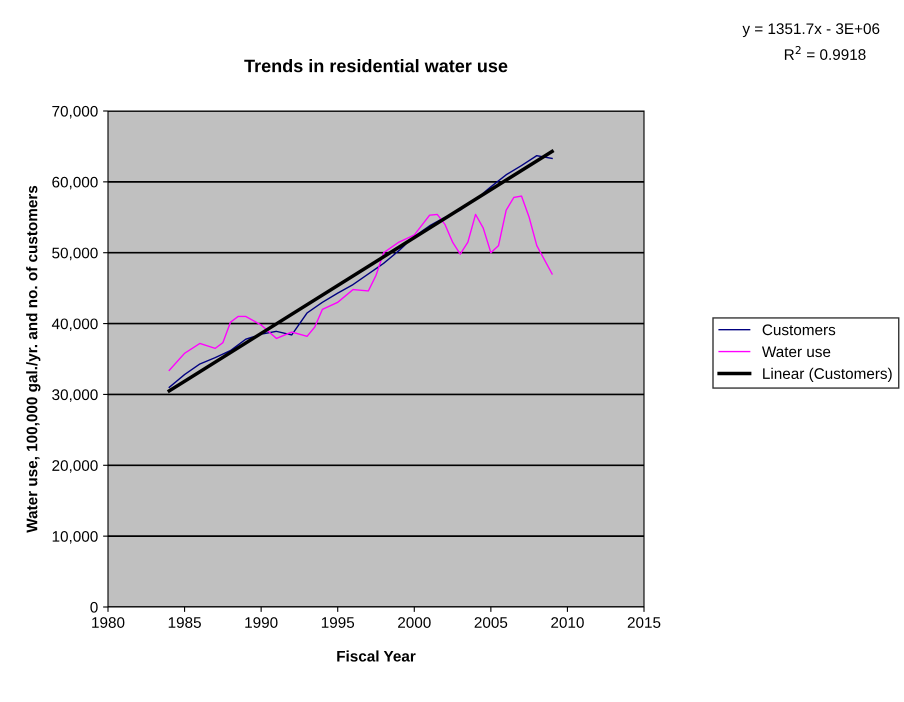  I want to click on x-tick-label: 1980, so click(108, 622).